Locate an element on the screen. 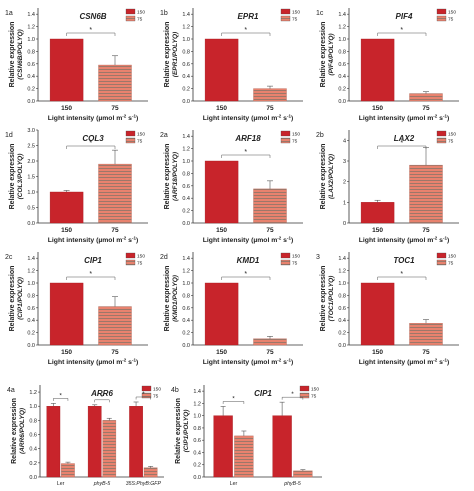 Image resolution: width=474 pixels, height=491 pixels. y-axis-label: Relative expression (TOC1/POLYQ) is located at coordinates (327, 299).